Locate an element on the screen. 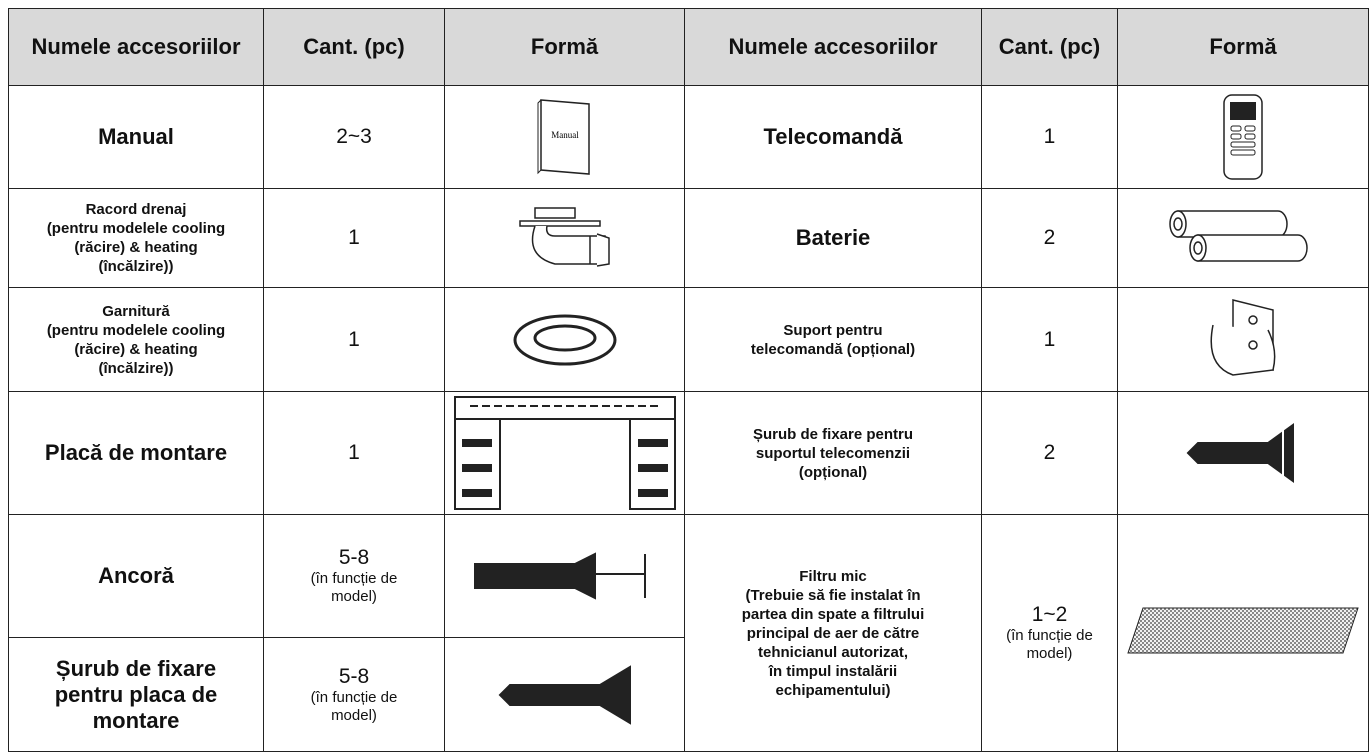 Image resolution: width=1371 pixels, height=755 pixels. row: Manual 2~3 Manual Telecomandă 1 is located at coordinates (688, 137).